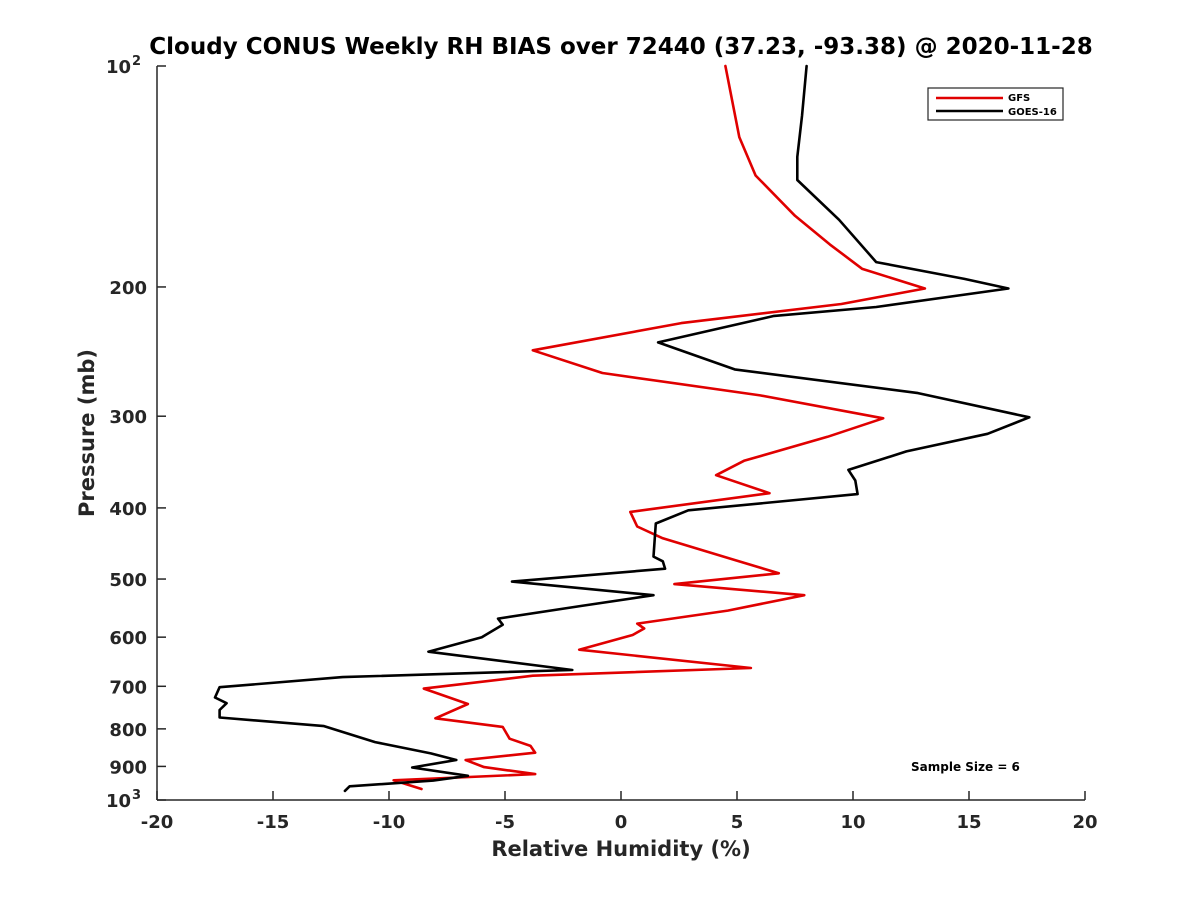 The height and width of the screenshot is (900, 1200). What do you see at coordinates (965, 767) in the screenshot?
I see `sample-size-annotation: Sample Size = 6` at bounding box center [965, 767].